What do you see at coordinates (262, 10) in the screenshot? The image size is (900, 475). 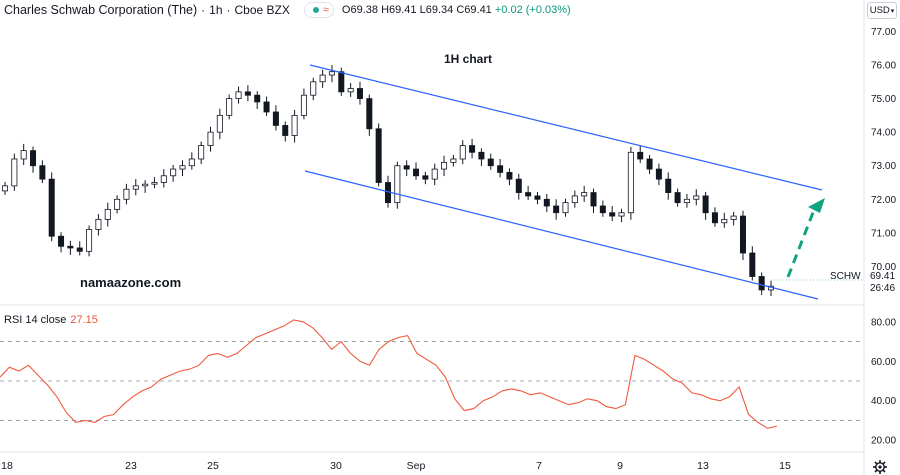 I see `exchange-label: Cboe BZX` at bounding box center [262, 10].